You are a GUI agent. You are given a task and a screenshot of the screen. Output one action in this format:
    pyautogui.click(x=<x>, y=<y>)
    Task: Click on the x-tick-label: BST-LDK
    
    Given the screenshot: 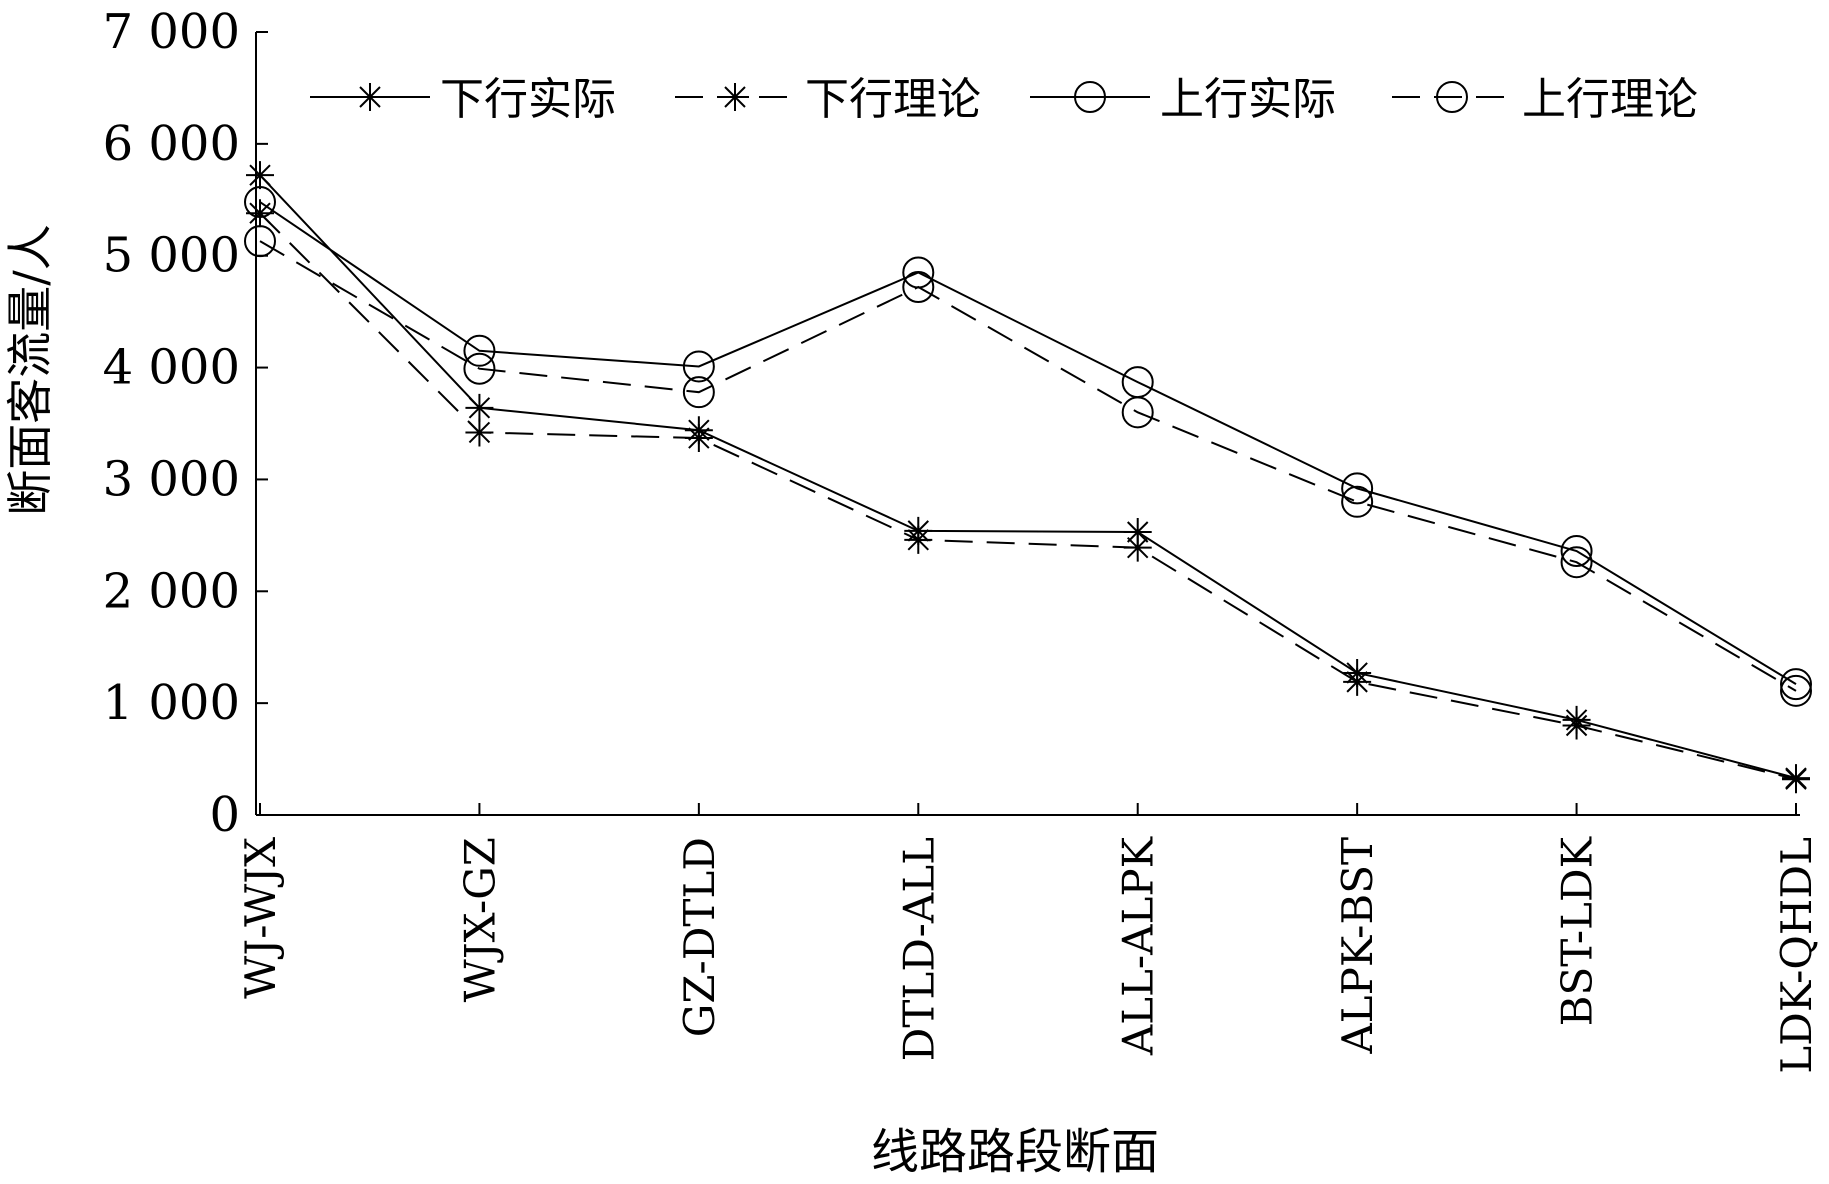 What is the action you would take?
    pyautogui.click(x=1577, y=930)
    